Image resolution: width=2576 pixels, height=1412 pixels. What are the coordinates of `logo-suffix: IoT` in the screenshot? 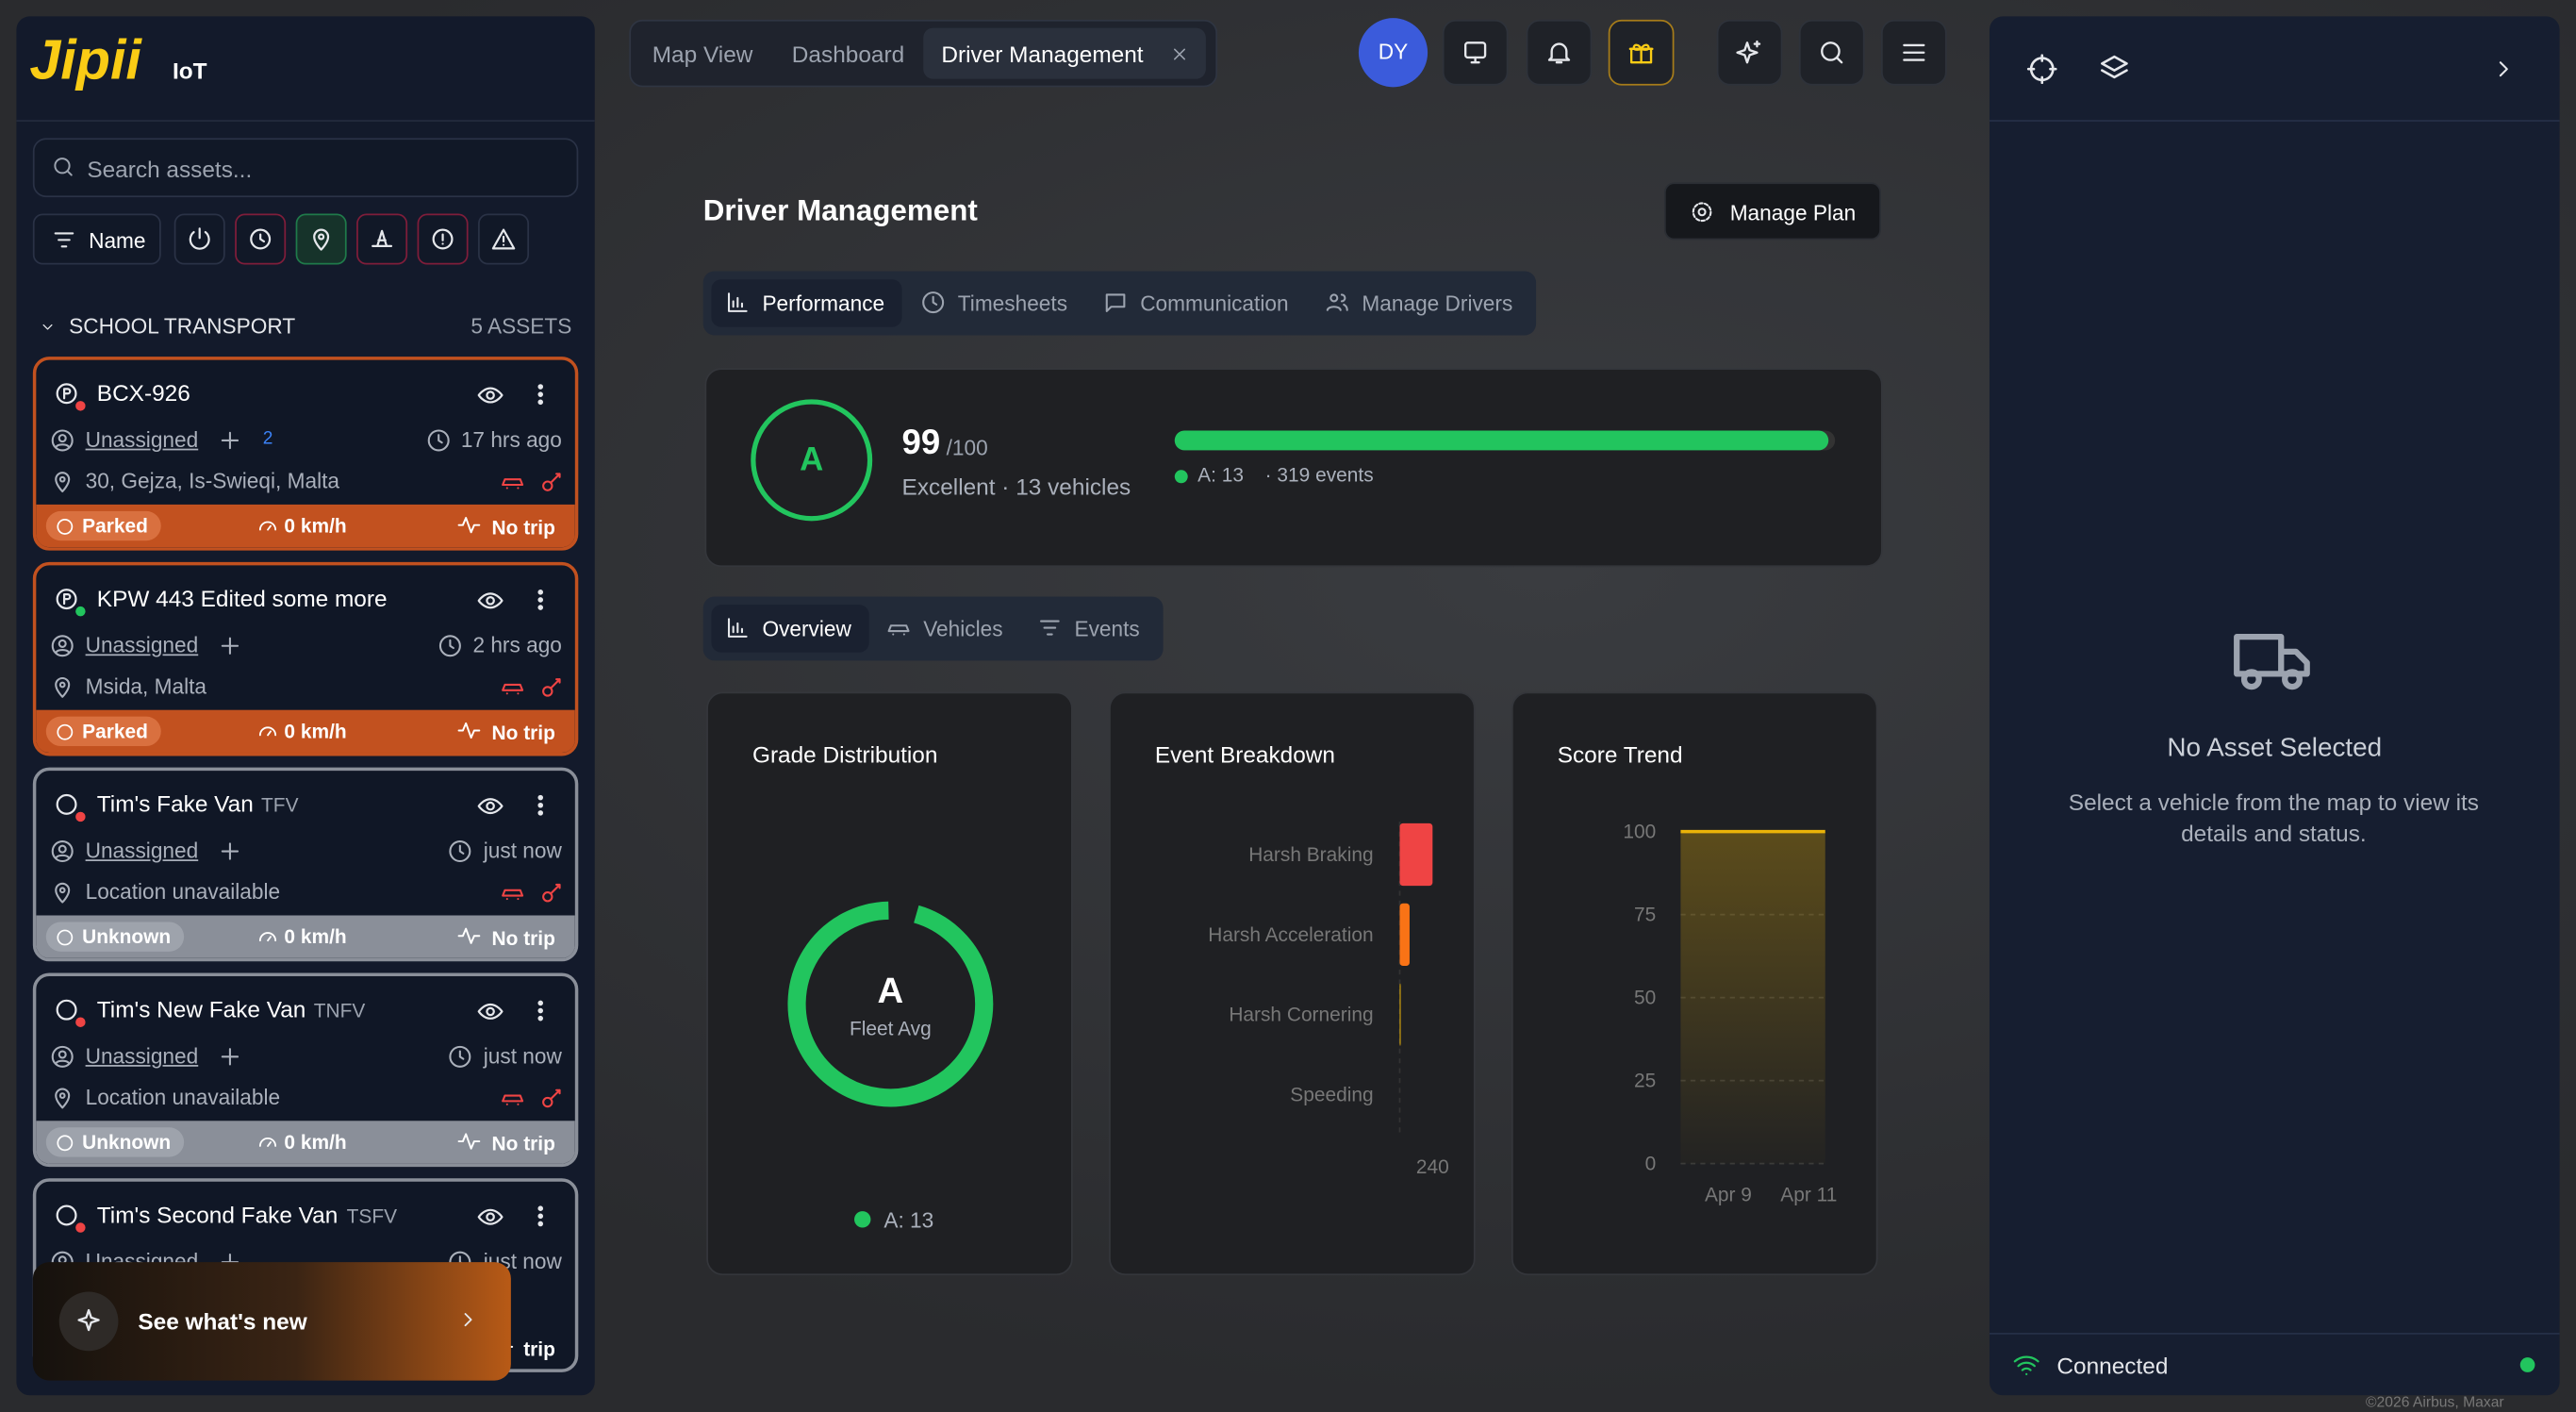 It's located at (189, 71).